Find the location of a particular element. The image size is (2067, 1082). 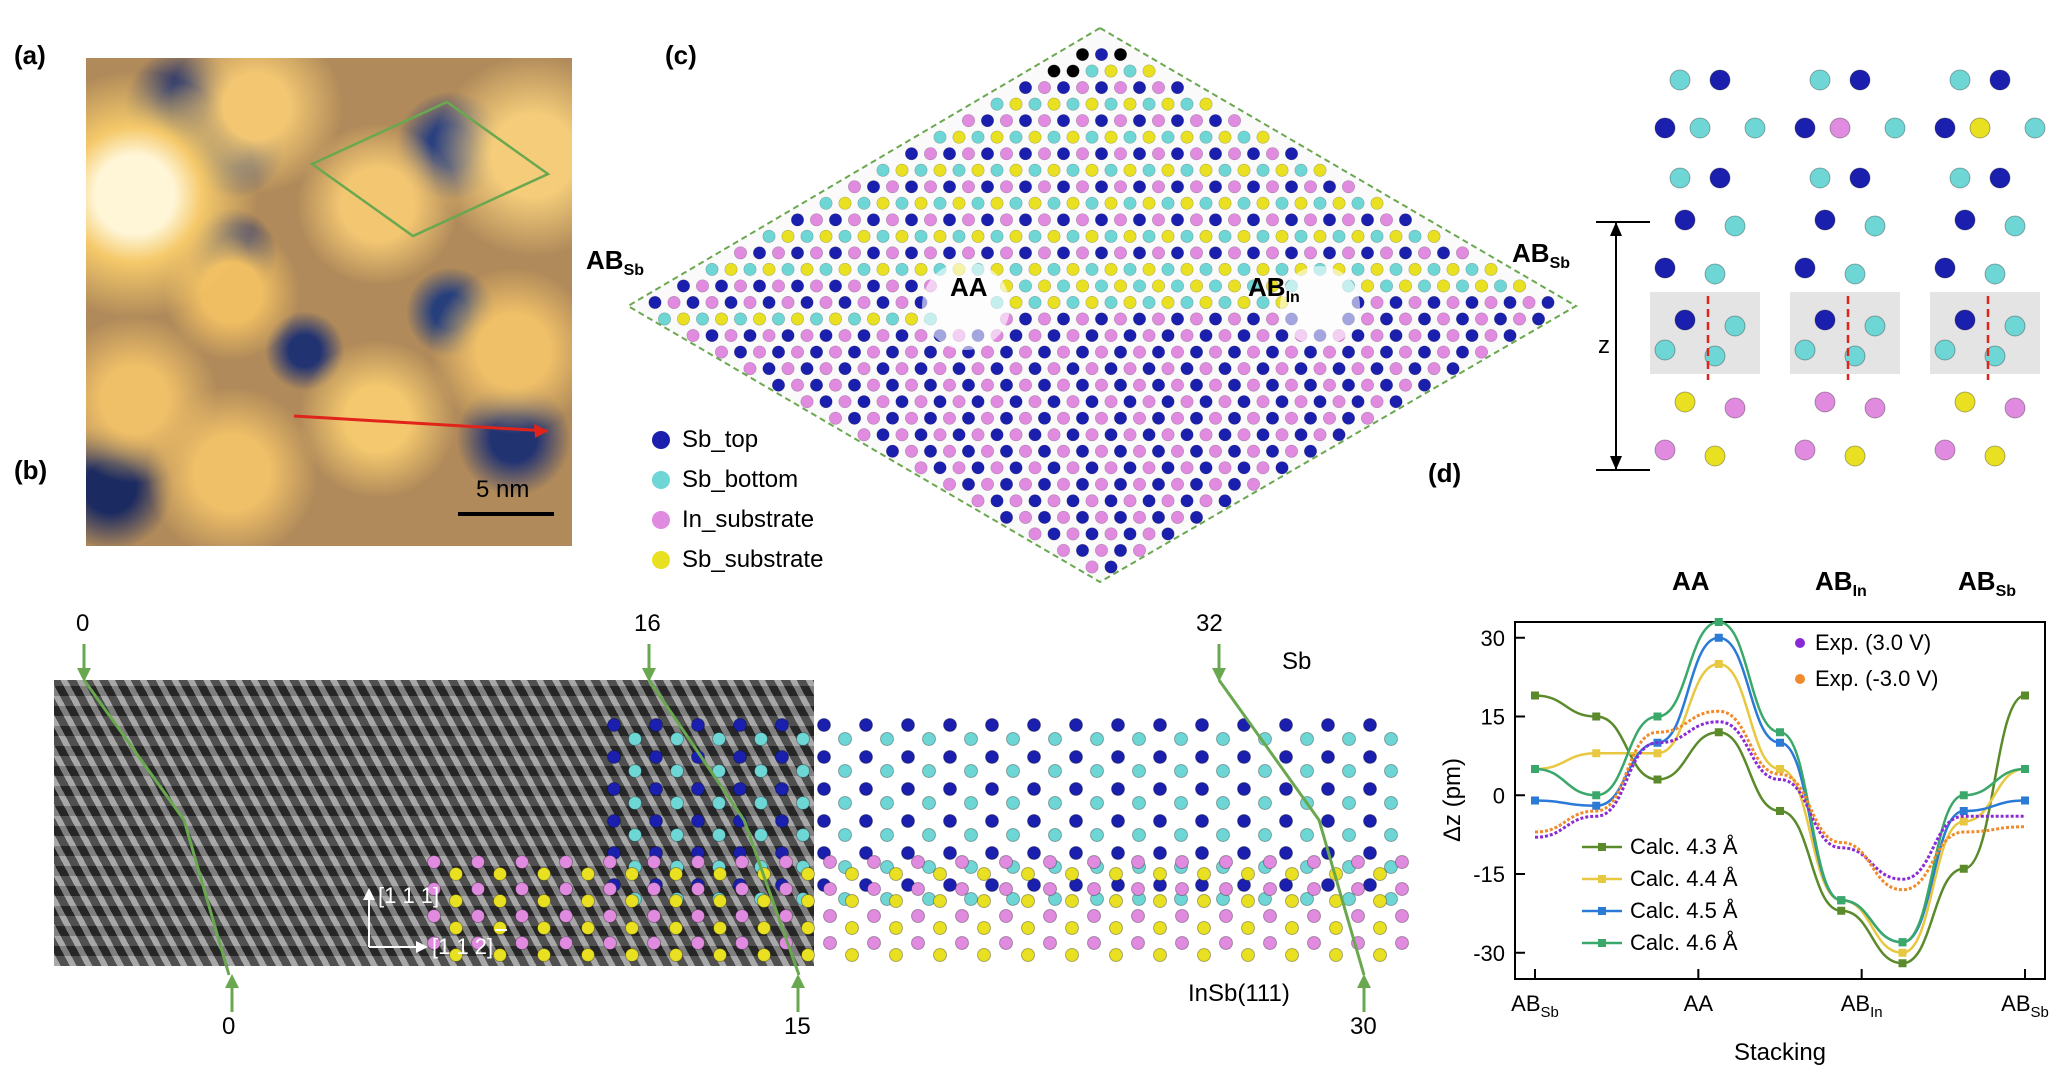

y-tick-label: 0 is located at coordinates (1499, 795).